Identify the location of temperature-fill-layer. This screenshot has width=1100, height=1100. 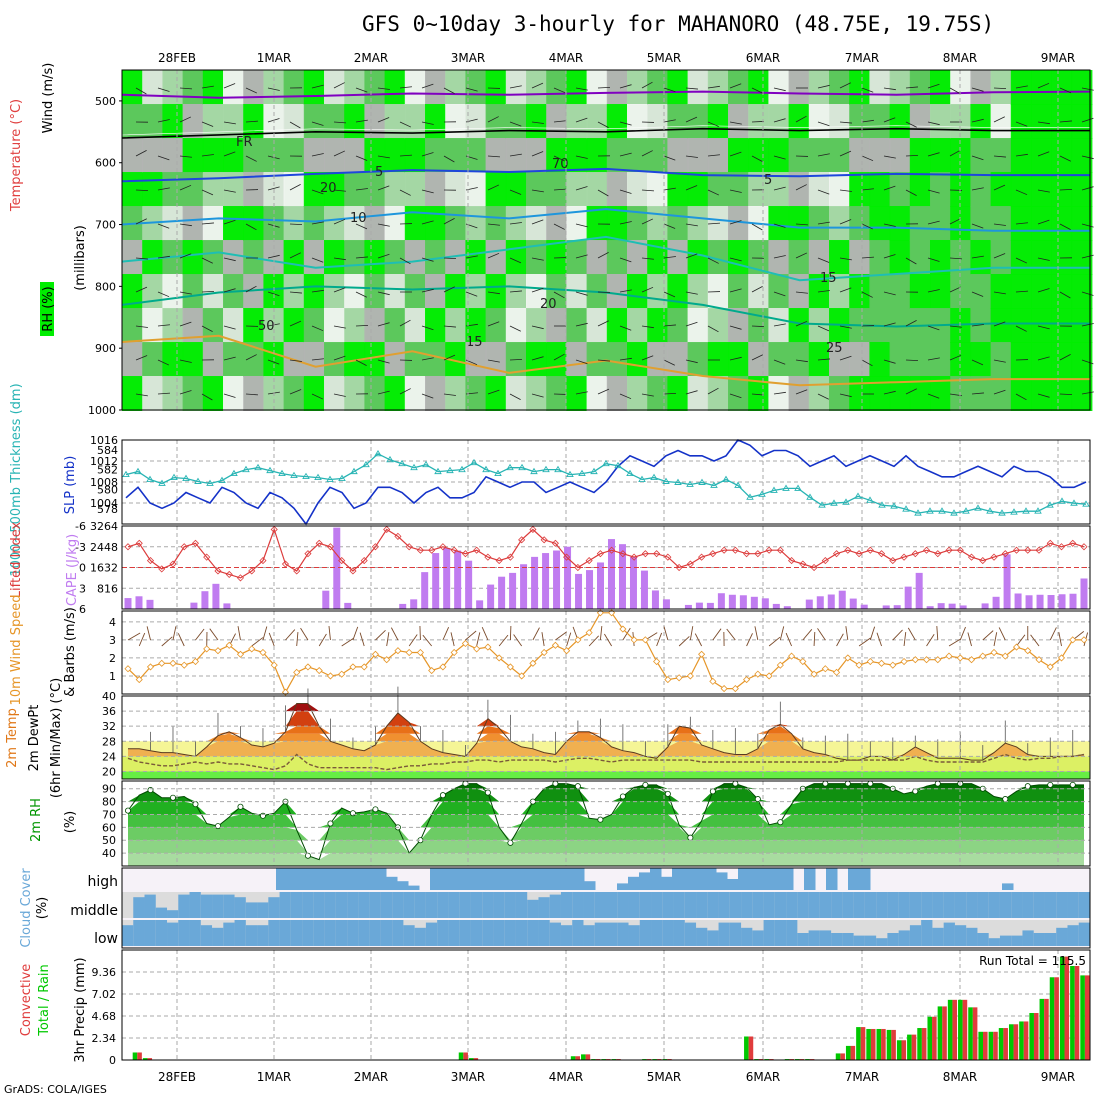
(606, 749).